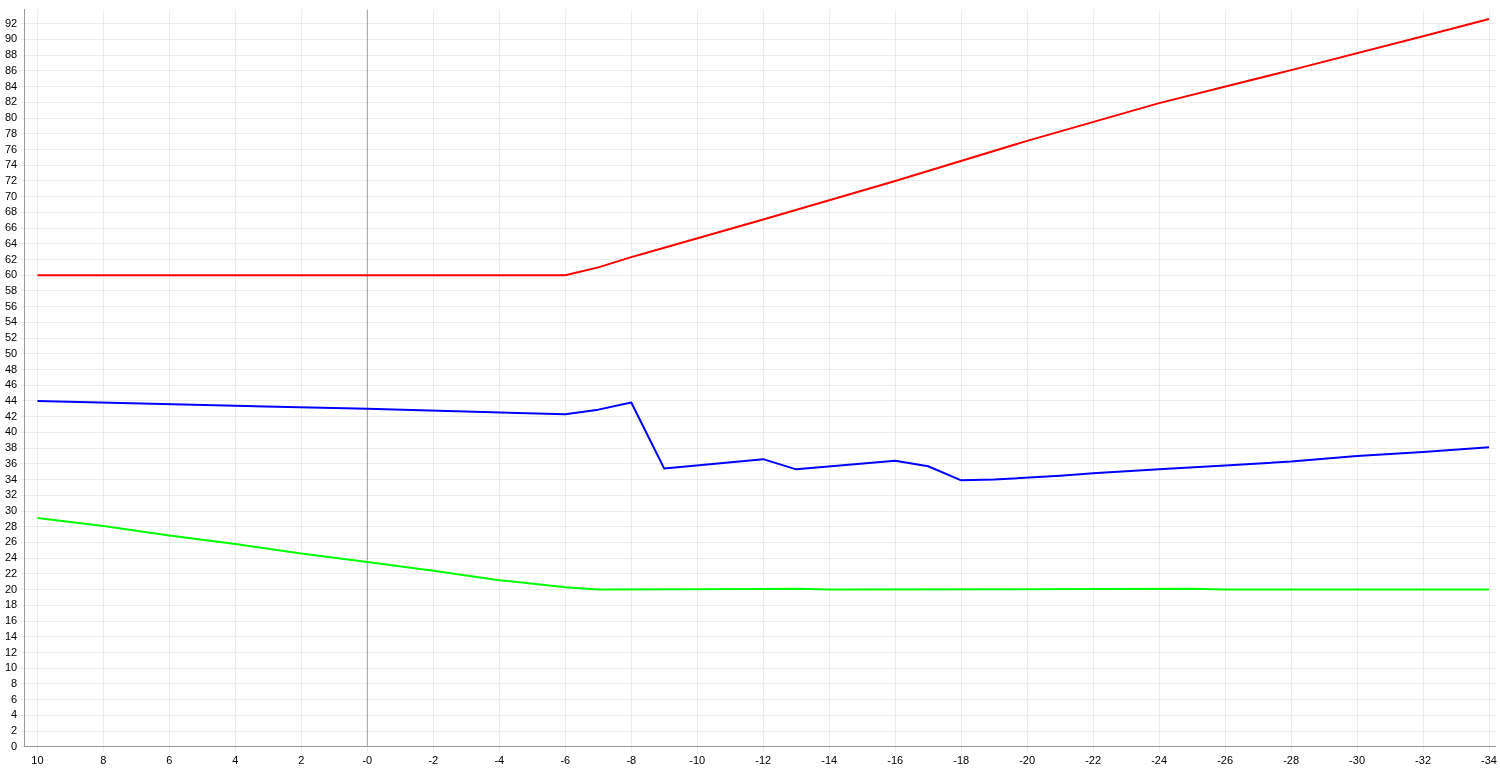 The width and height of the screenshot is (1500, 773). What do you see at coordinates (11, 22) in the screenshot?
I see `y-tick-label: 92` at bounding box center [11, 22].